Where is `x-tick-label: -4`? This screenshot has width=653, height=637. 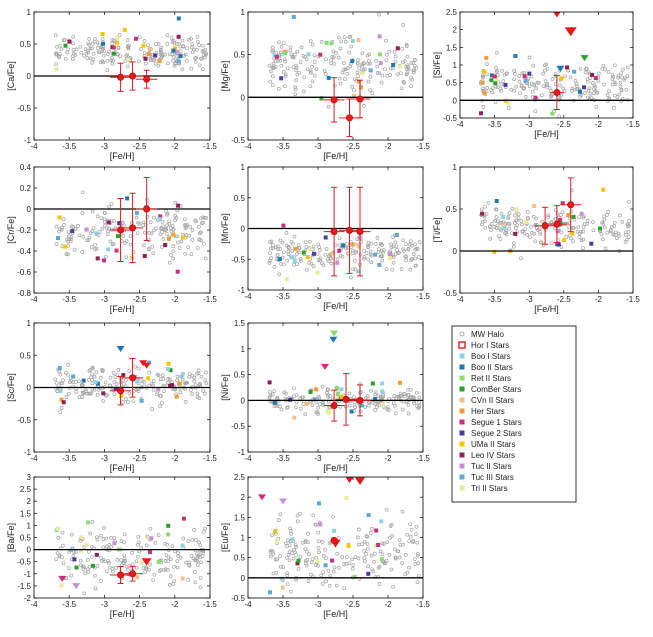 x-tick-label: -4 is located at coordinates (248, 296).